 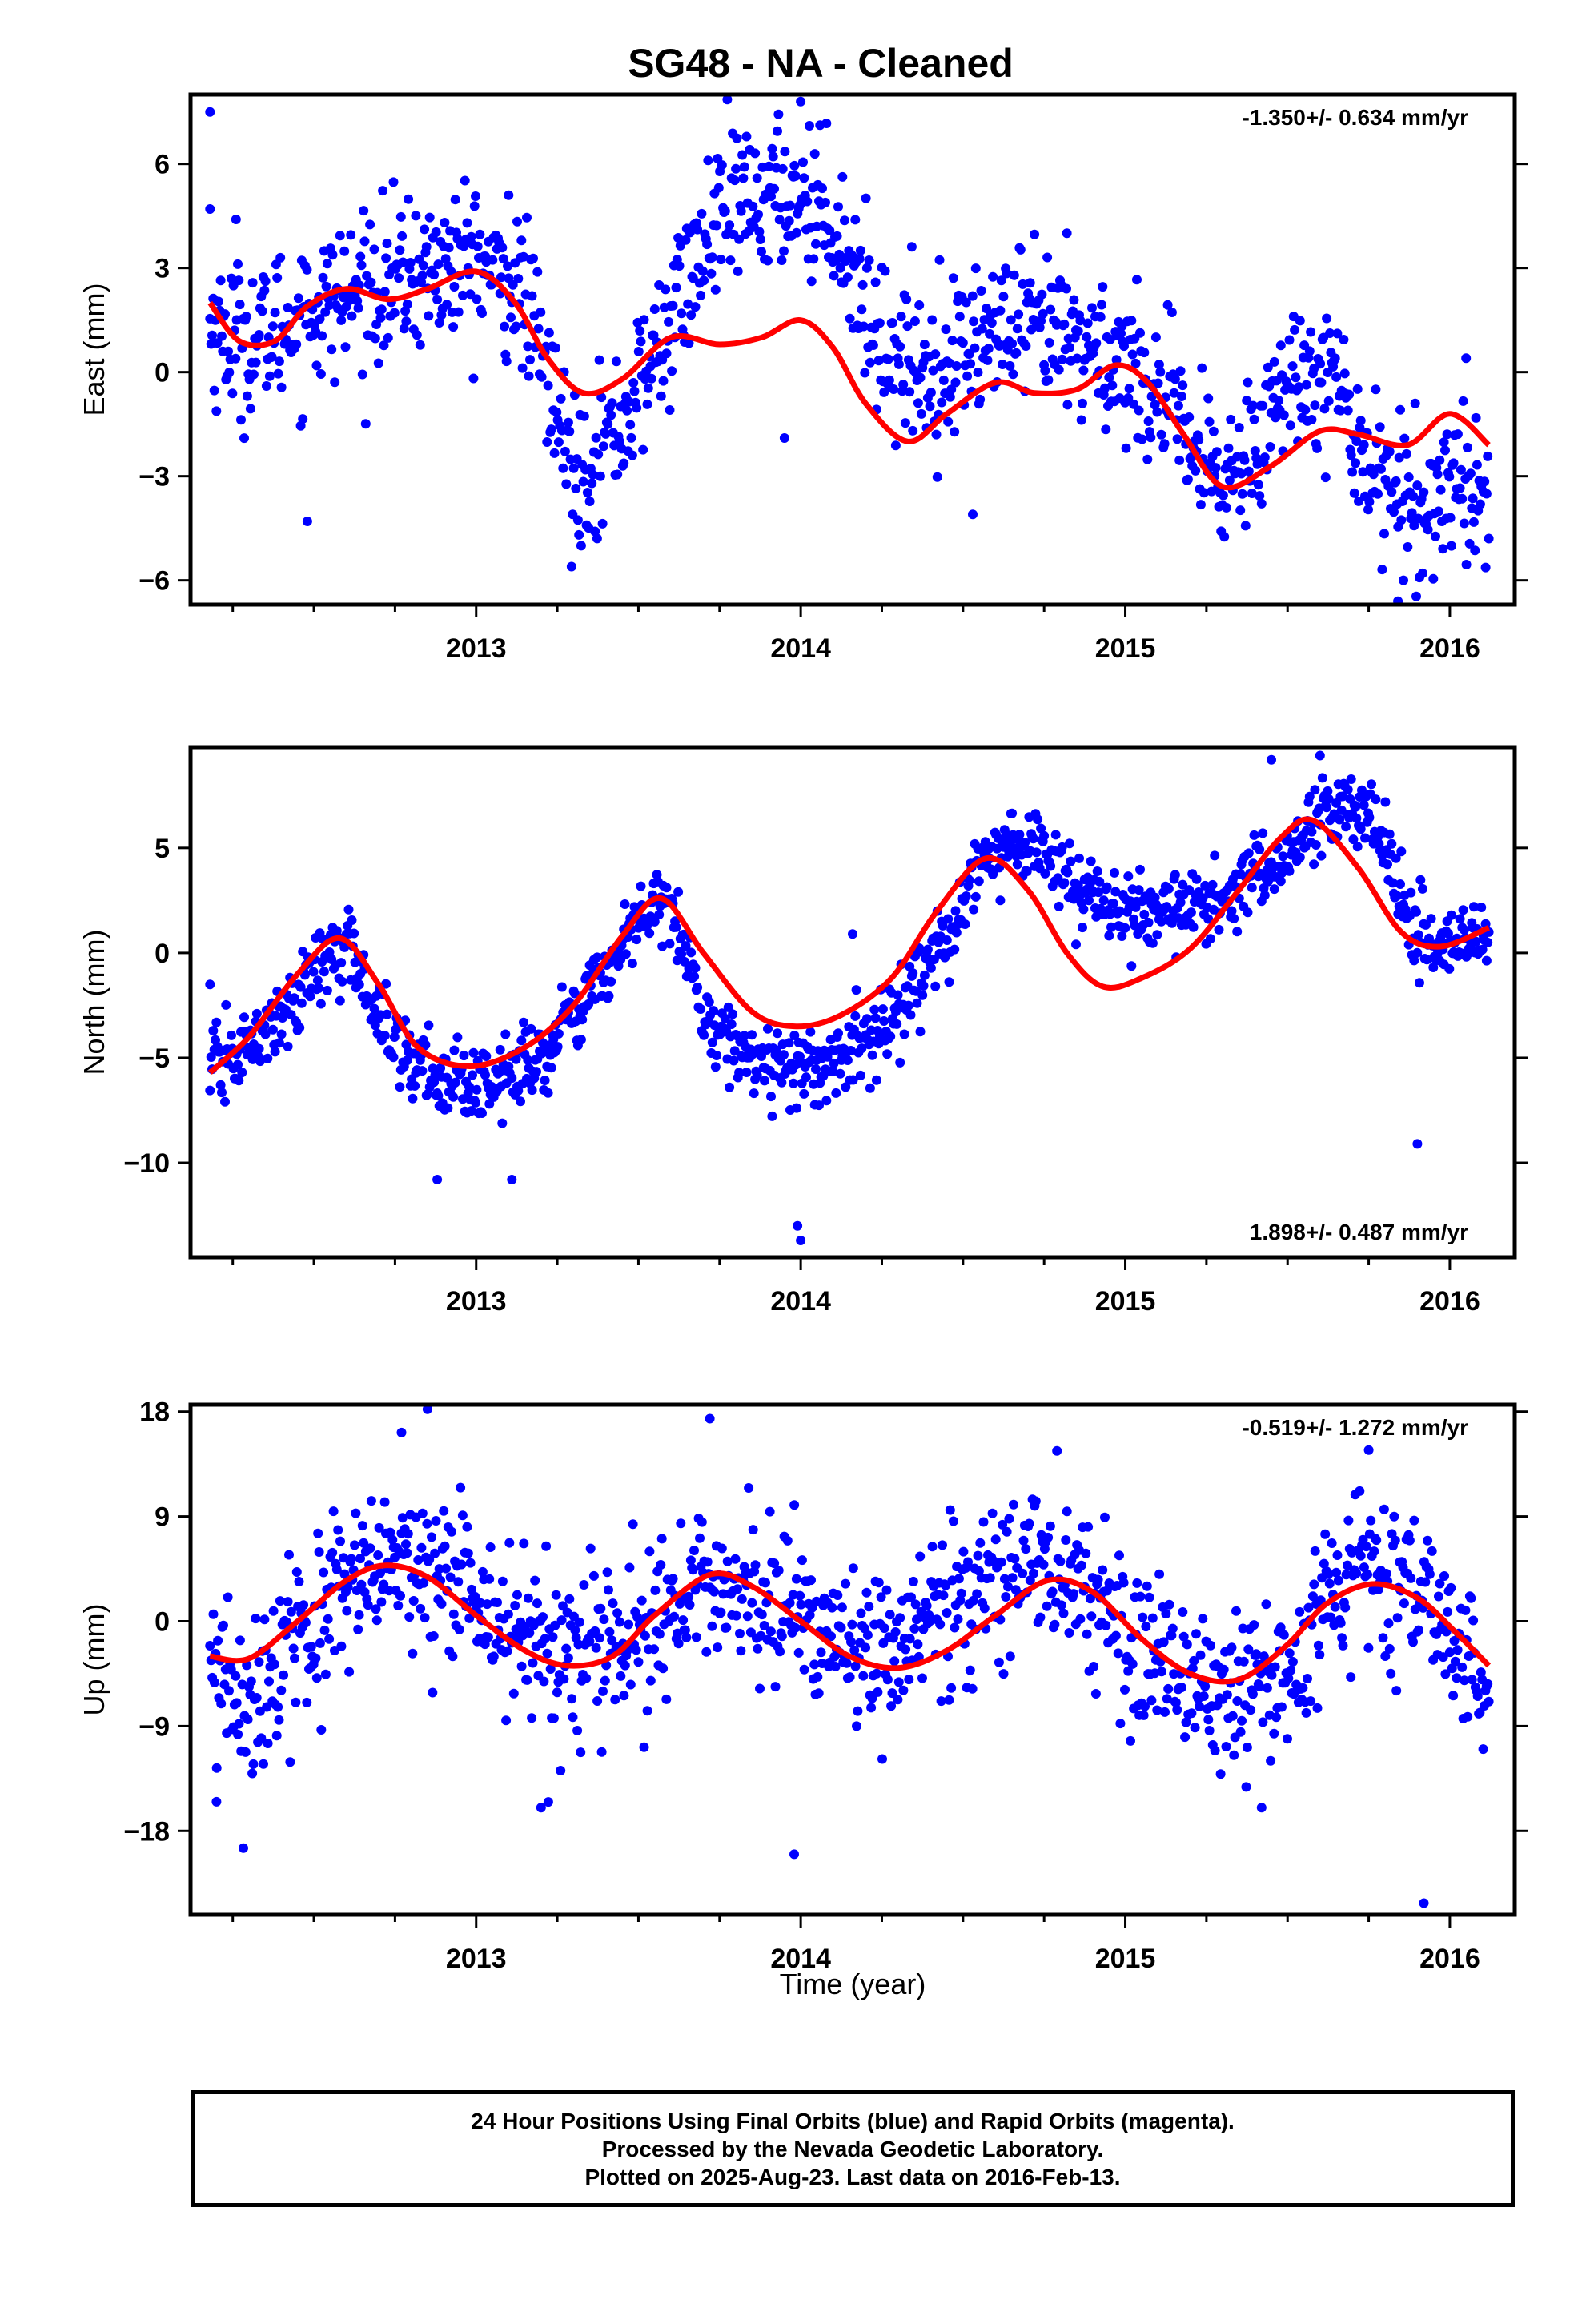 What do you see at coordinates (1449, 1301) in the screenshot?
I see `north-x-tick-label: 2016` at bounding box center [1449, 1301].